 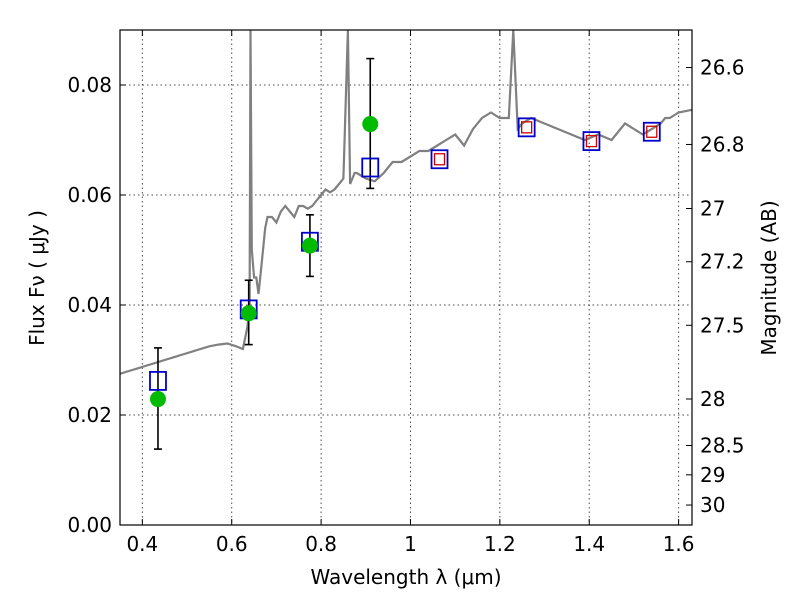 I want to click on x-tick-label: 0.6, so click(x=232, y=544).